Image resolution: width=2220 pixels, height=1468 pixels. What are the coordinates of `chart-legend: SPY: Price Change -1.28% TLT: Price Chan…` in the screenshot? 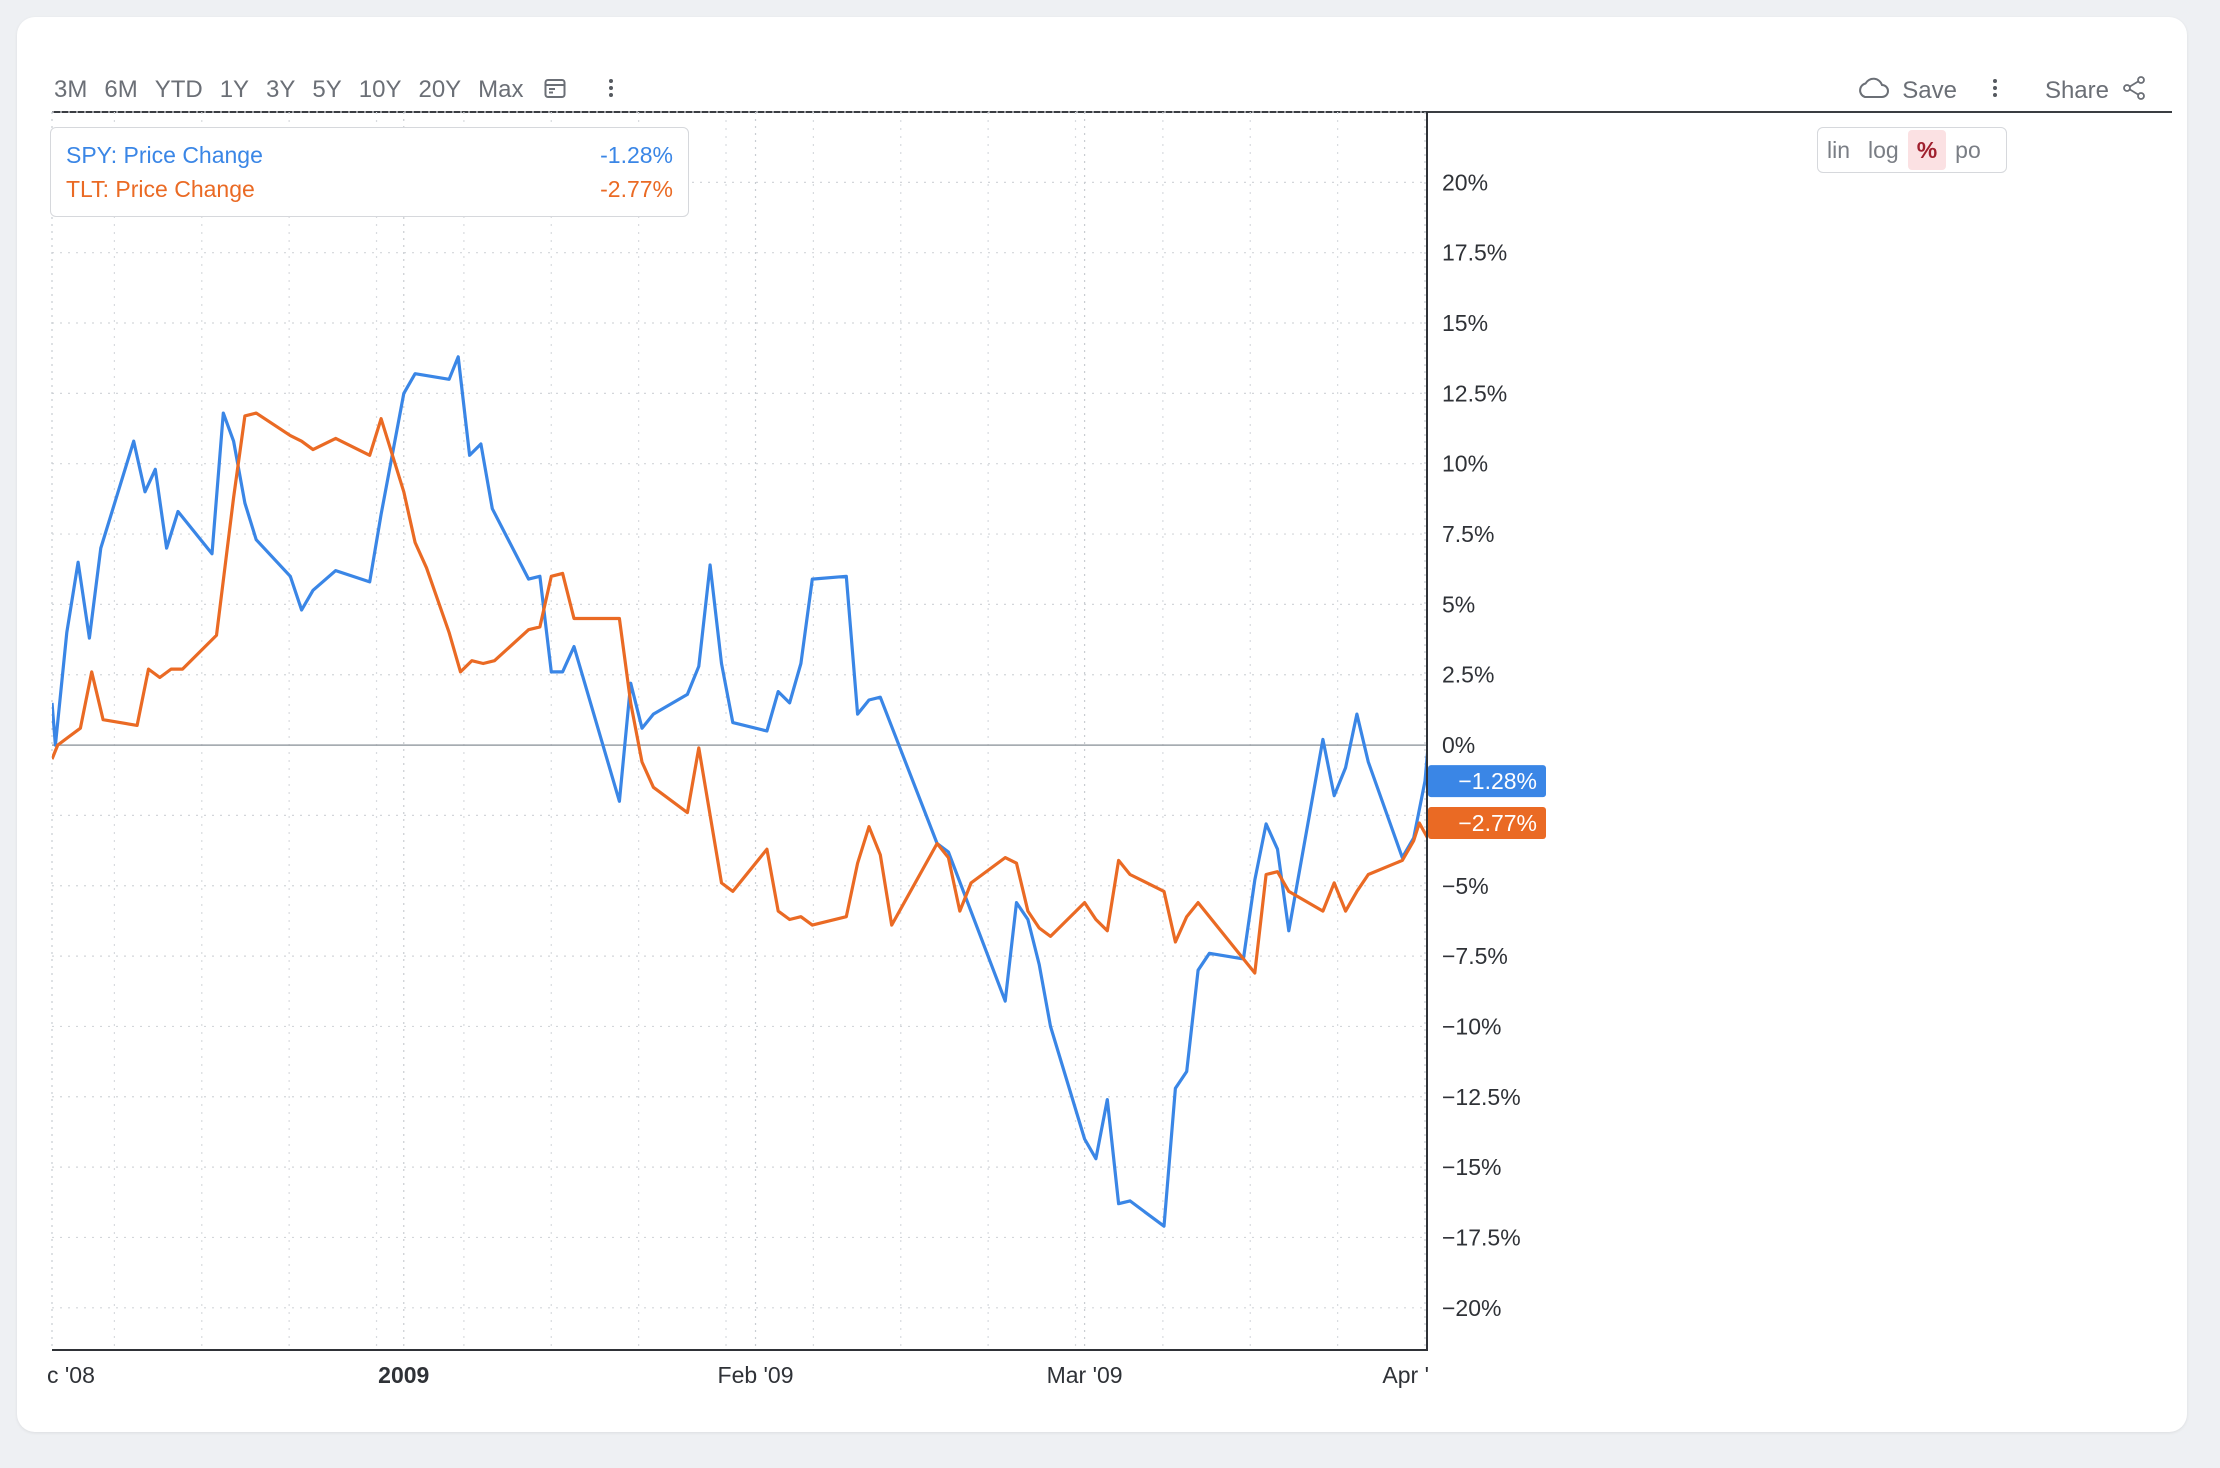 It's located at (369, 172).